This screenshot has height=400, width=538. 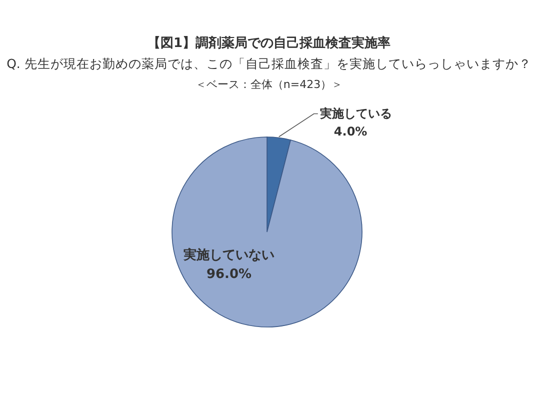 What do you see at coordinates (229, 274) in the screenshot?
I see `data-label: 96.0%` at bounding box center [229, 274].